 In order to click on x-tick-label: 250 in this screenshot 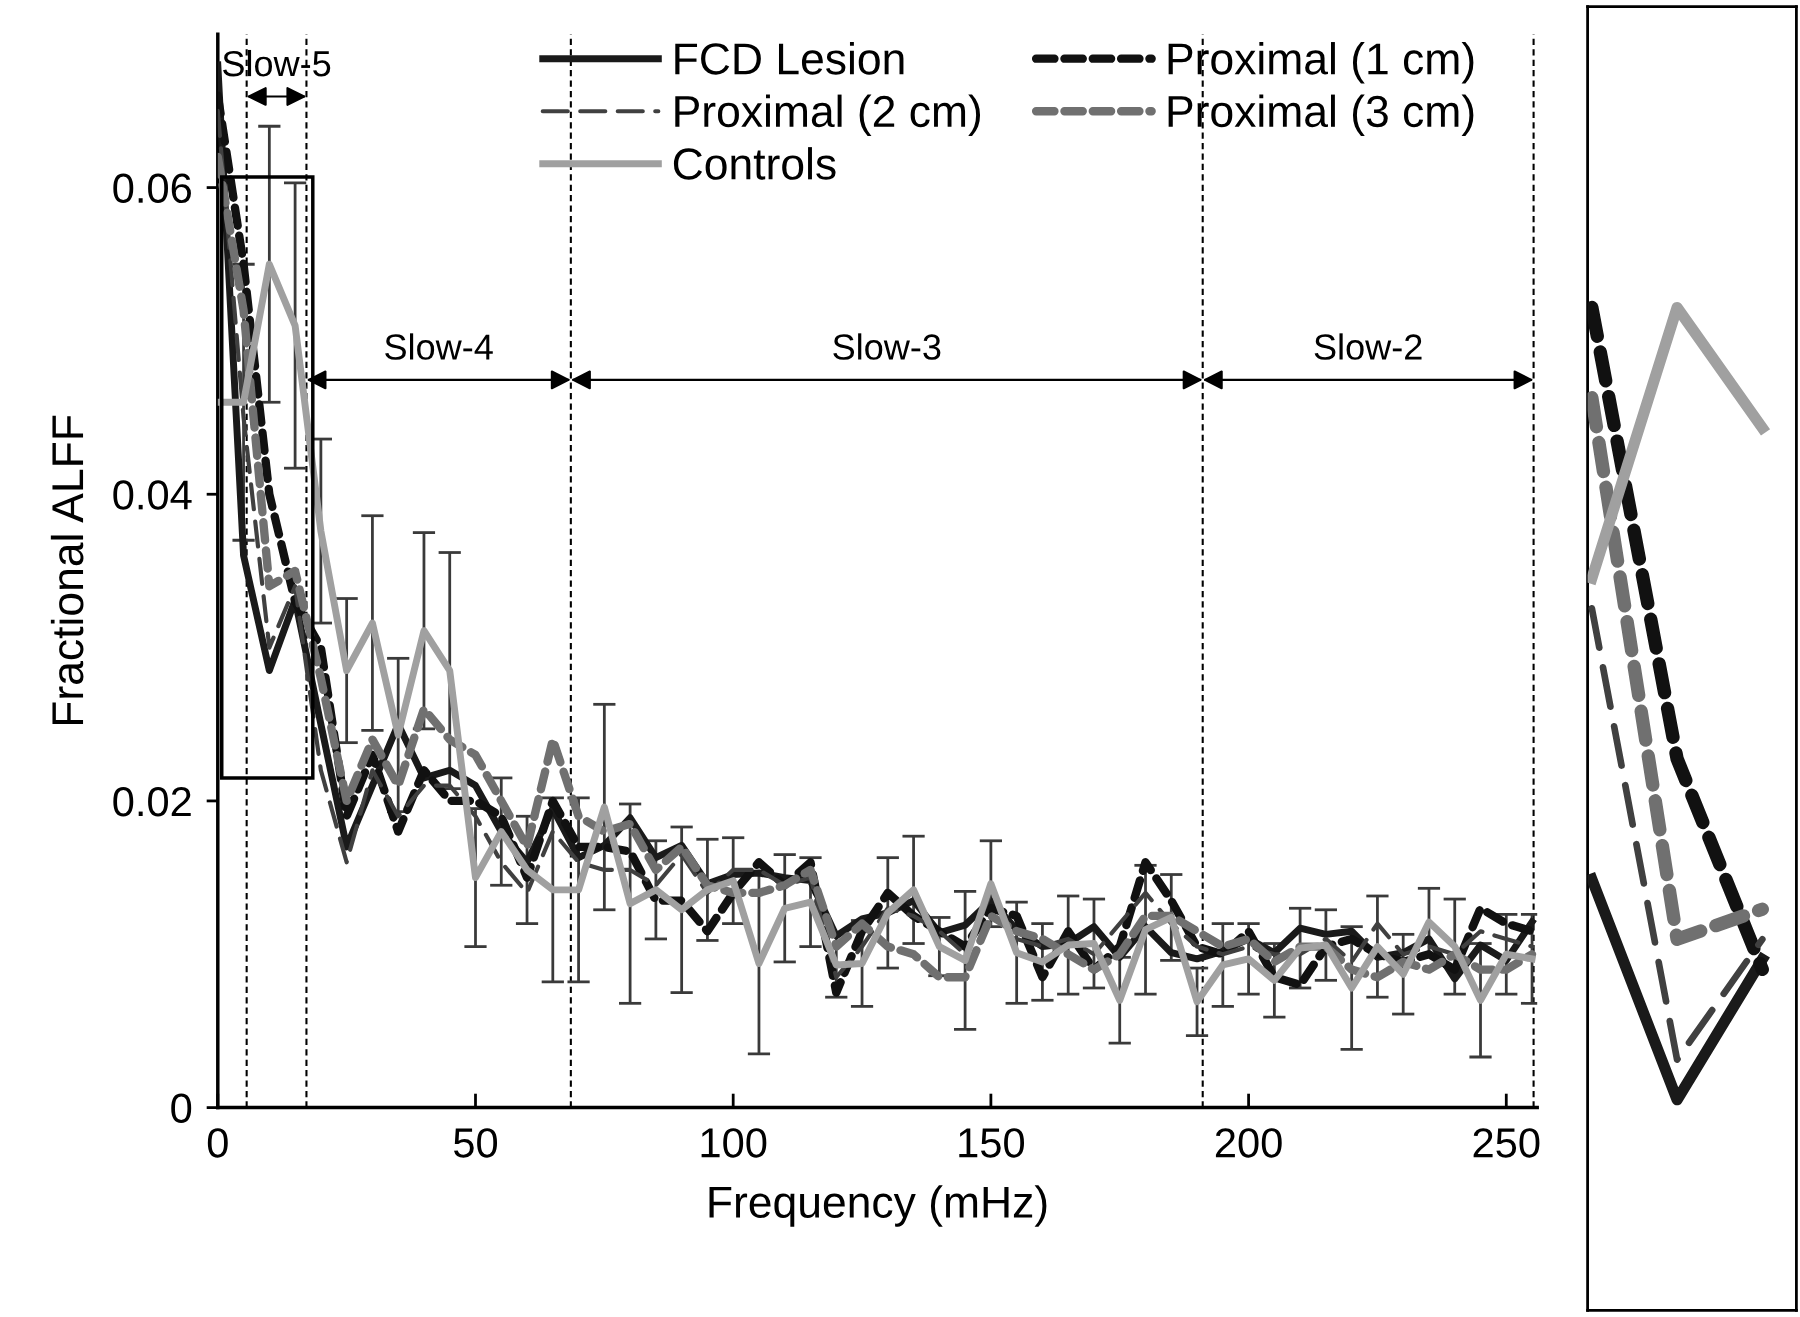, I will do `click(1506, 1143)`.